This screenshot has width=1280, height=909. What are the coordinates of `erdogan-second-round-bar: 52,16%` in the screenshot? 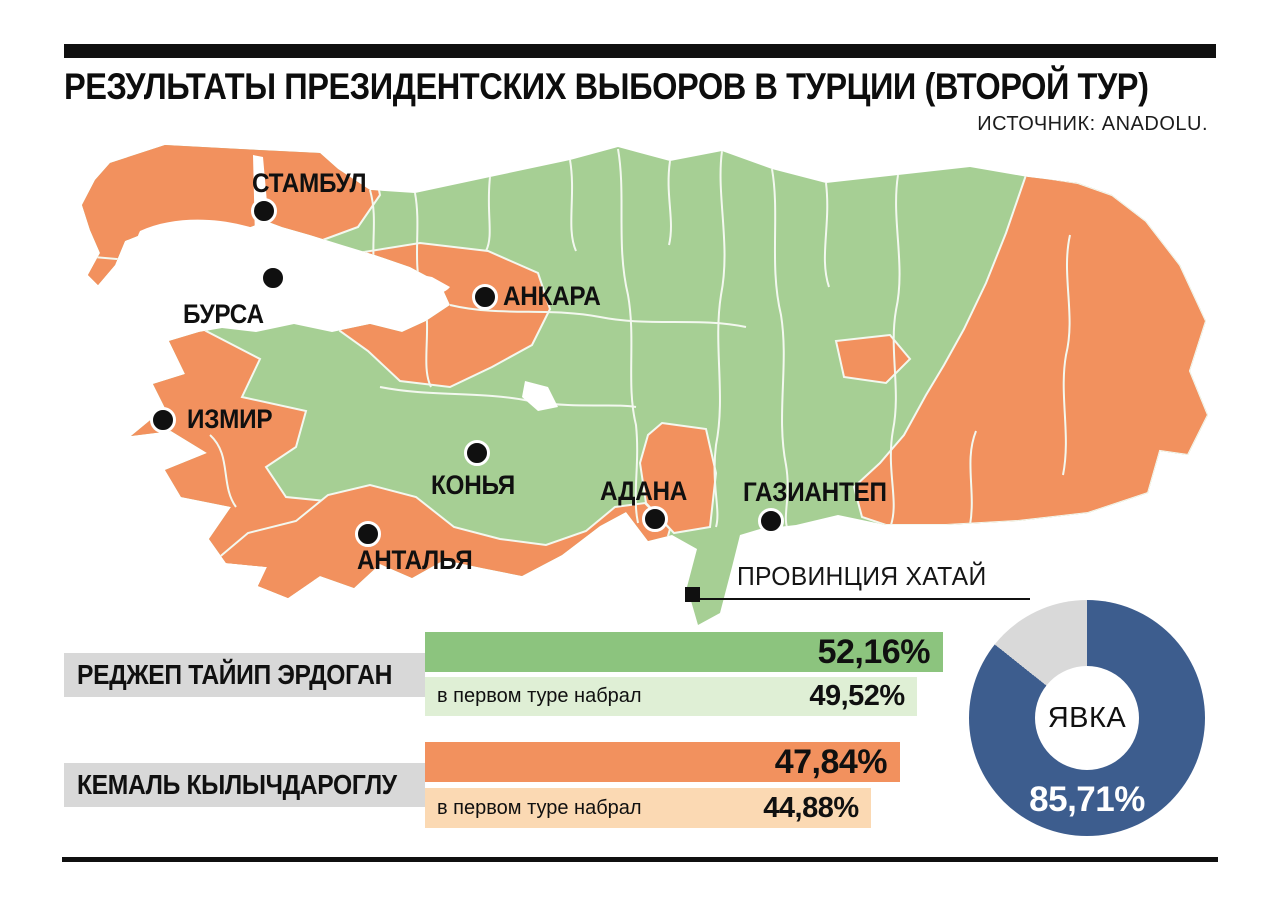 It's located at (684, 652).